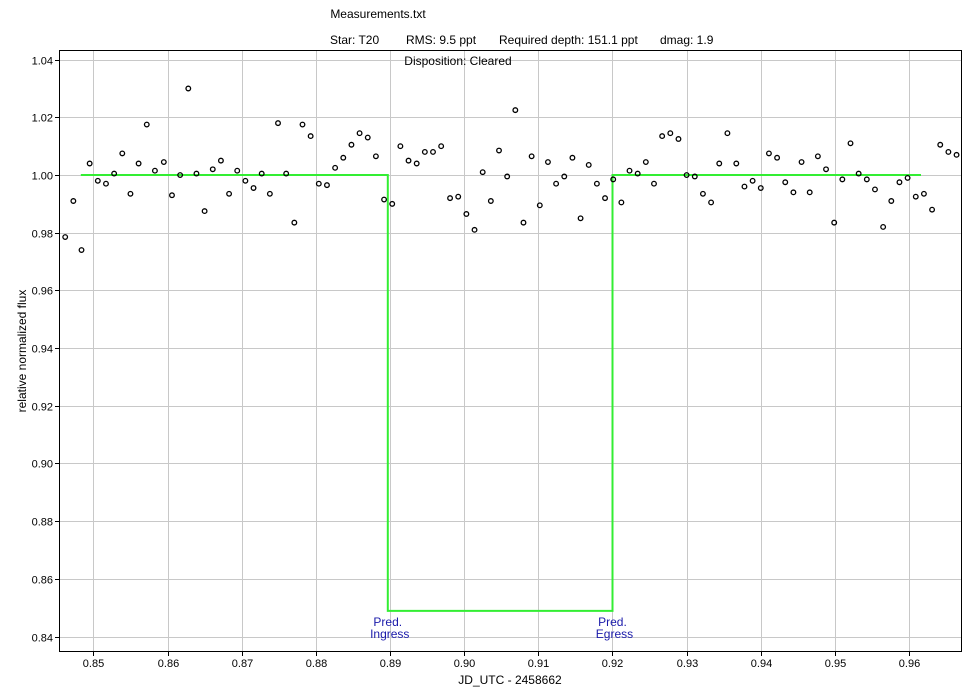 This screenshot has height=690, width=978. What do you see at coordinates (168, 664) in the screenshot?
I see `x-tick-label: 0.86` at bounding box center [168, 664].